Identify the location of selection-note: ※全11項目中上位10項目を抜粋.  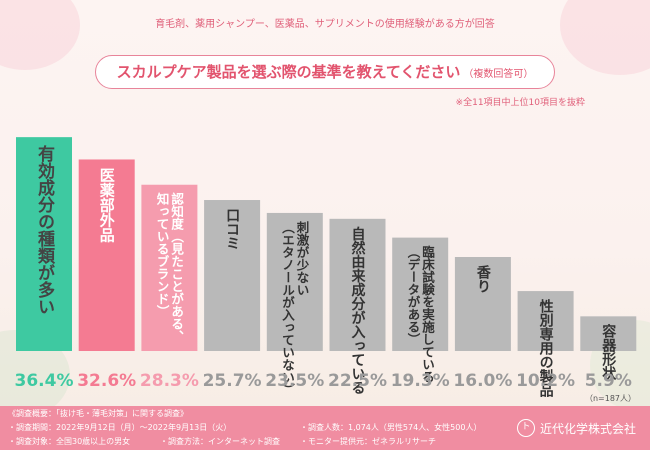
(520, 103).